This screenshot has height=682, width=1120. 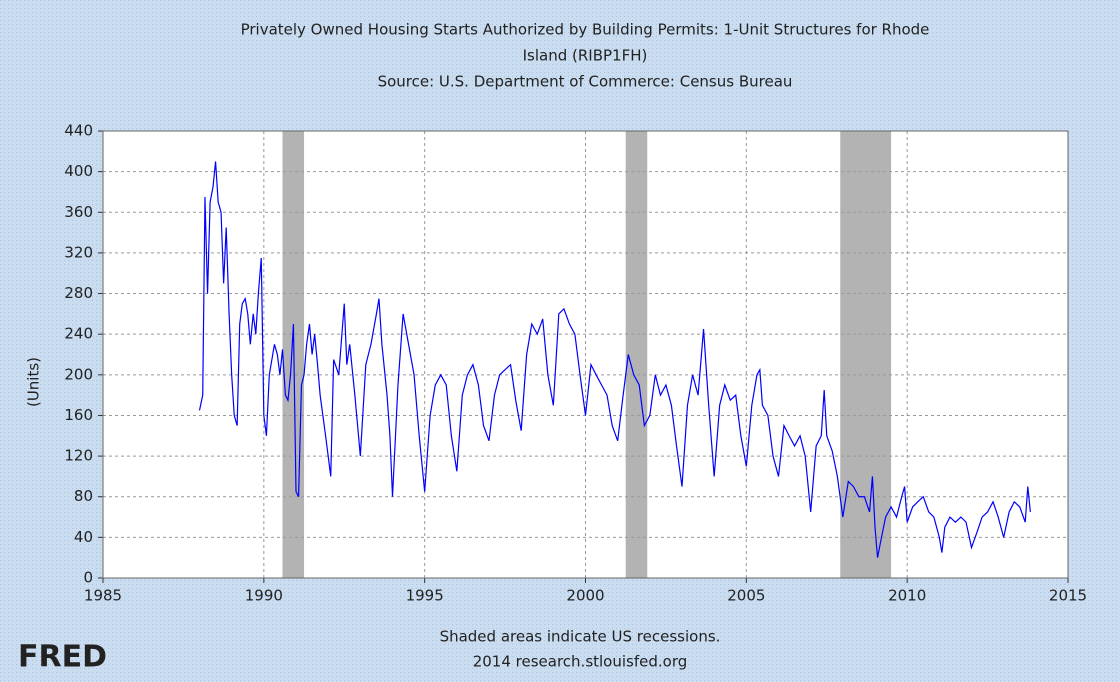 I want to click on y-tick-label: 320, so click(x=78, y=252).